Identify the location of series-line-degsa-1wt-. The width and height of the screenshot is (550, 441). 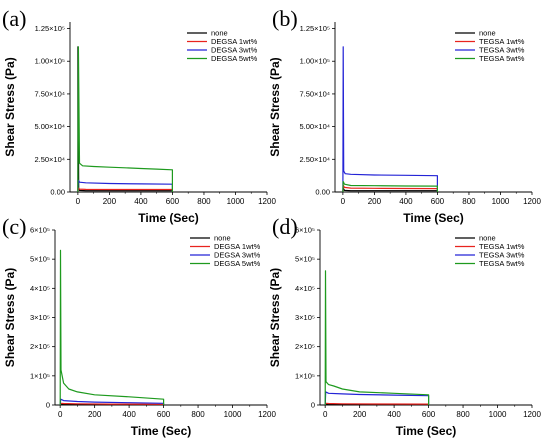
(125, 190).